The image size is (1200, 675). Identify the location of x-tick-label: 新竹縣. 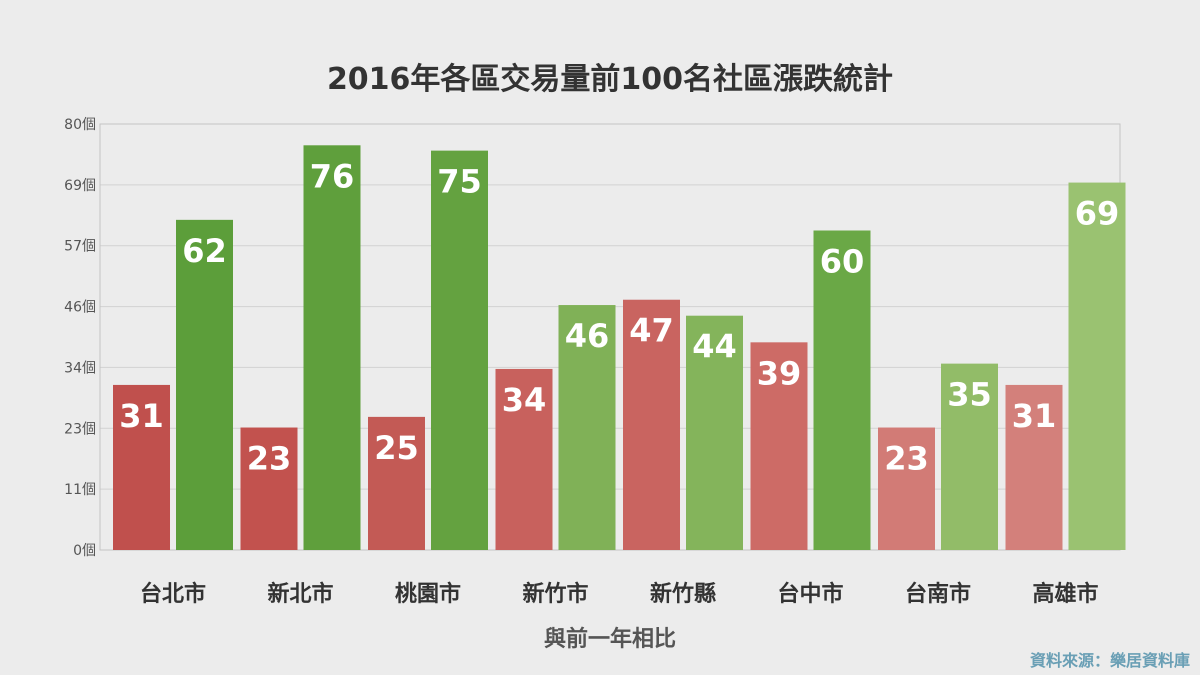
(683, 594).